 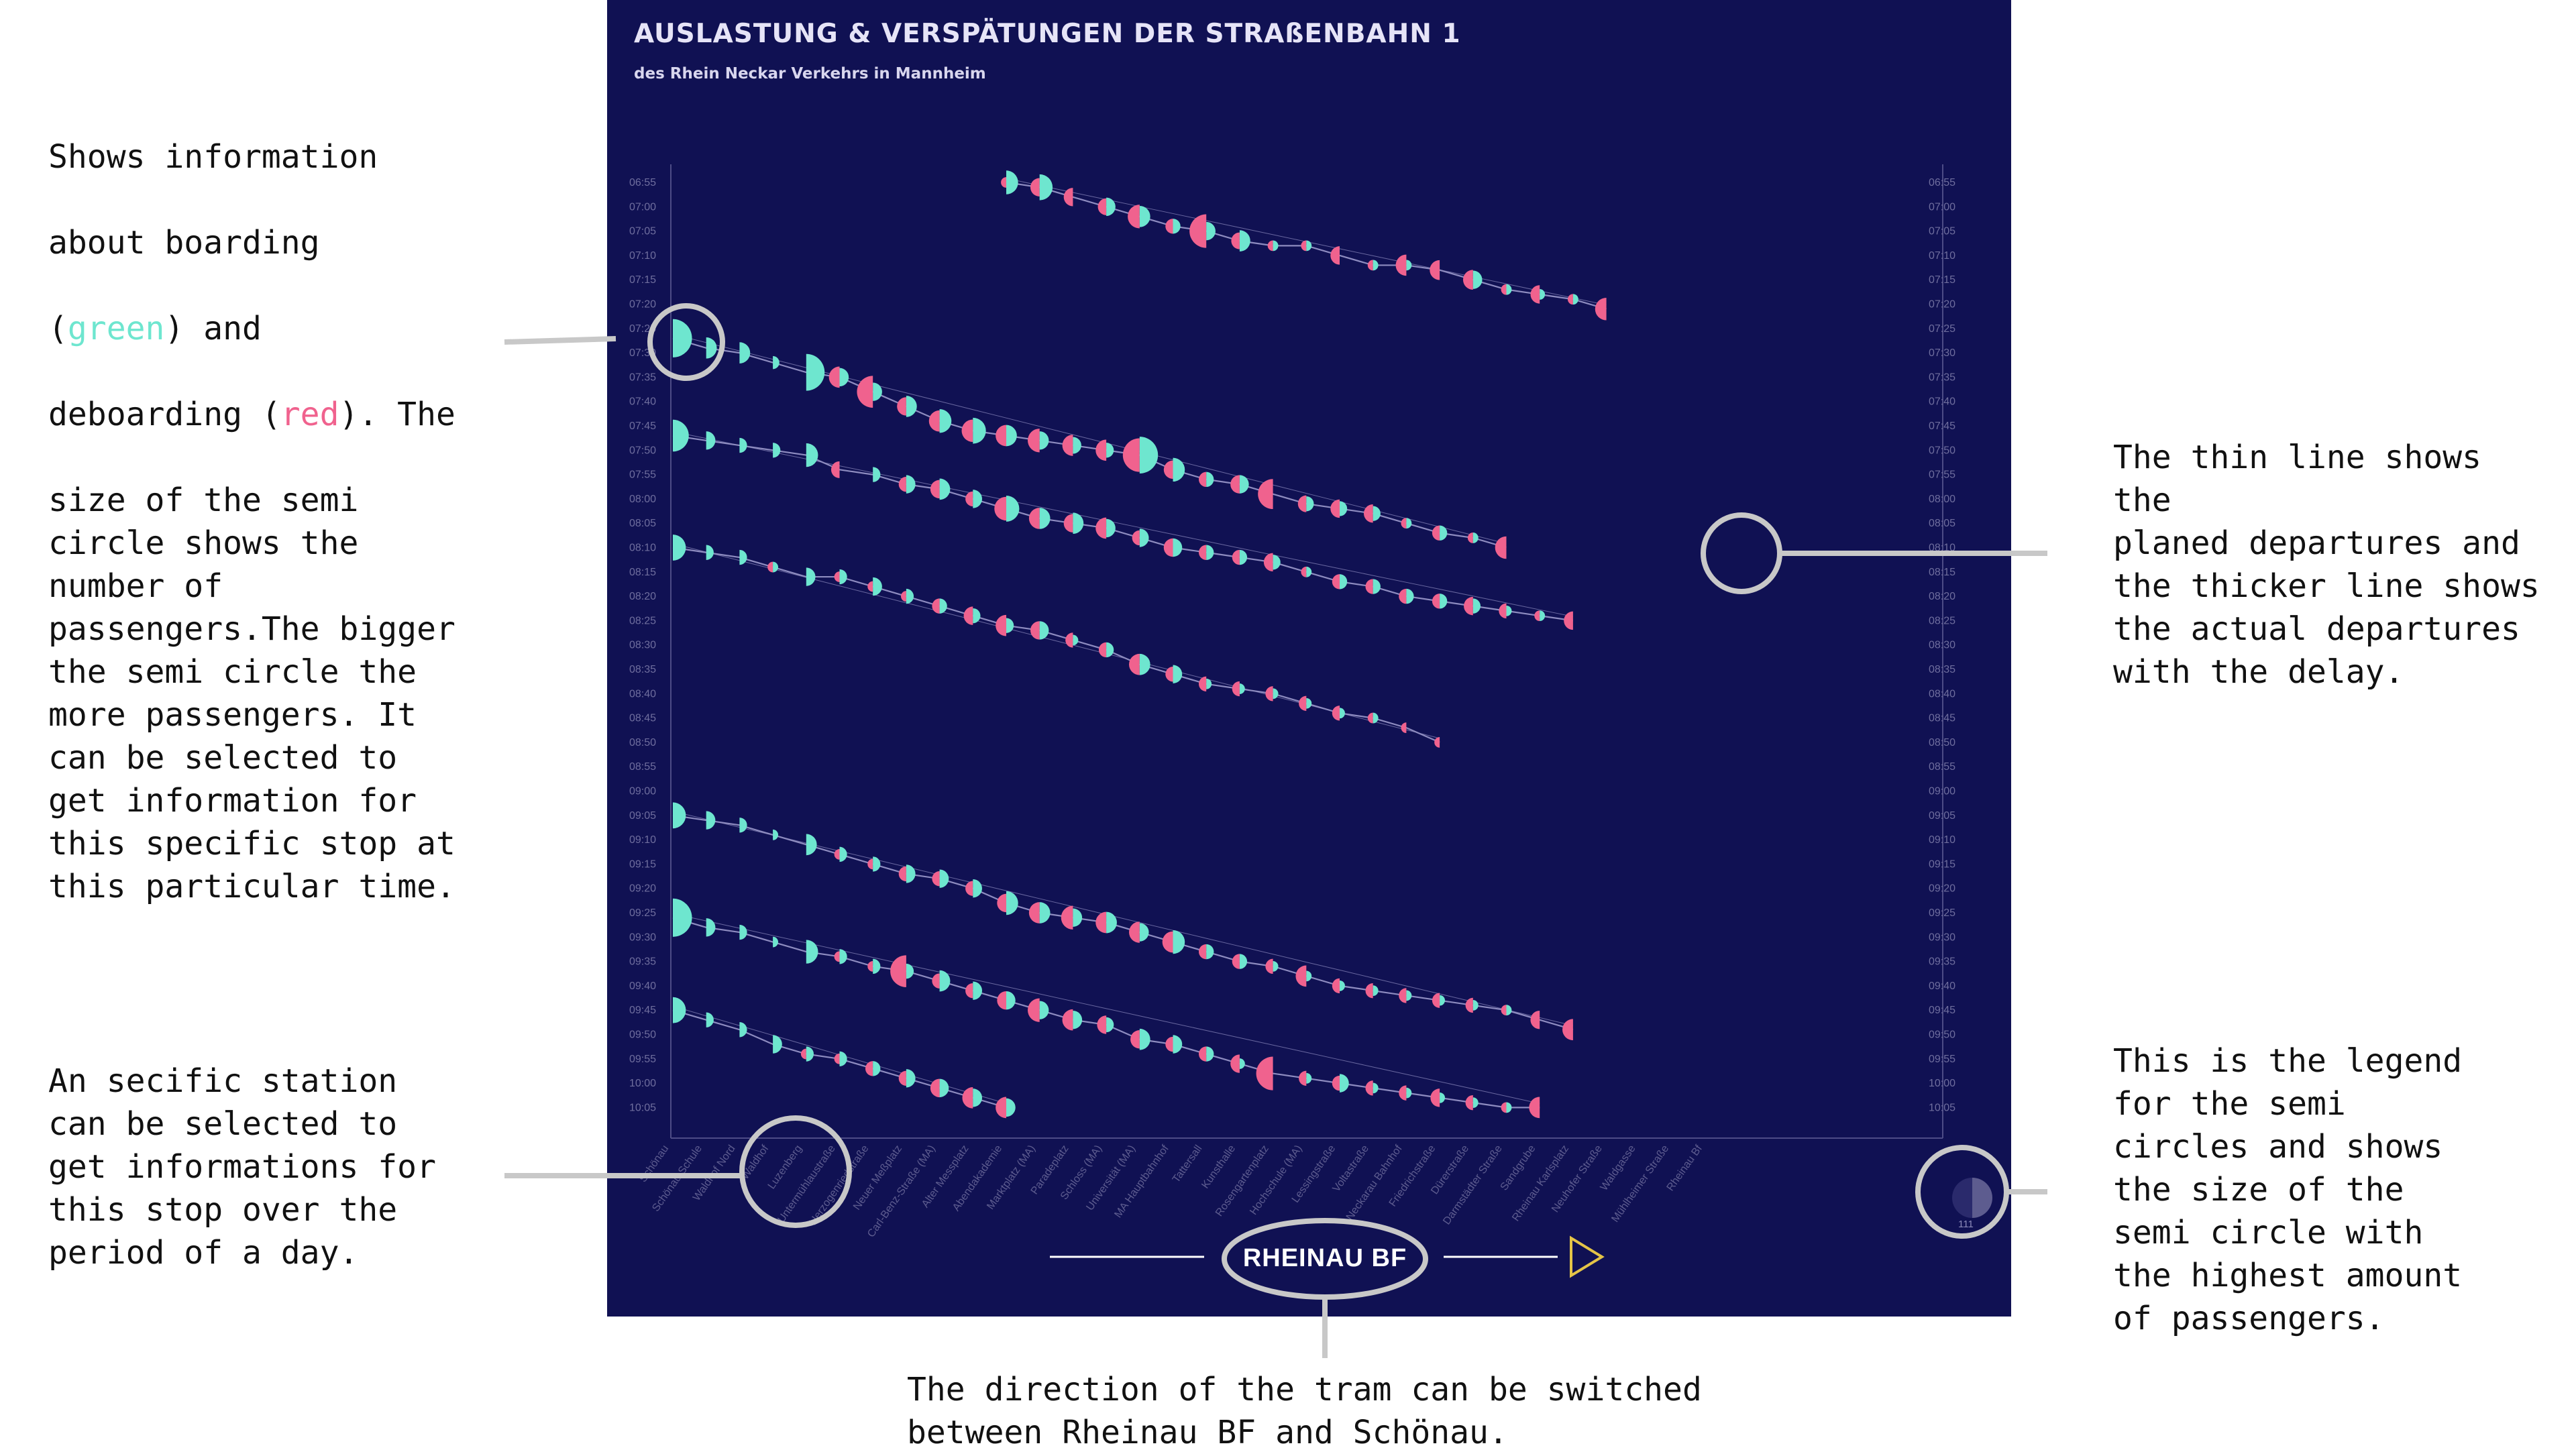 What do you see at coordinates (1685, 1168) in the screenshot?
I see `stop-label: Rheinau Bf` at bounding box center [1685, 1168].